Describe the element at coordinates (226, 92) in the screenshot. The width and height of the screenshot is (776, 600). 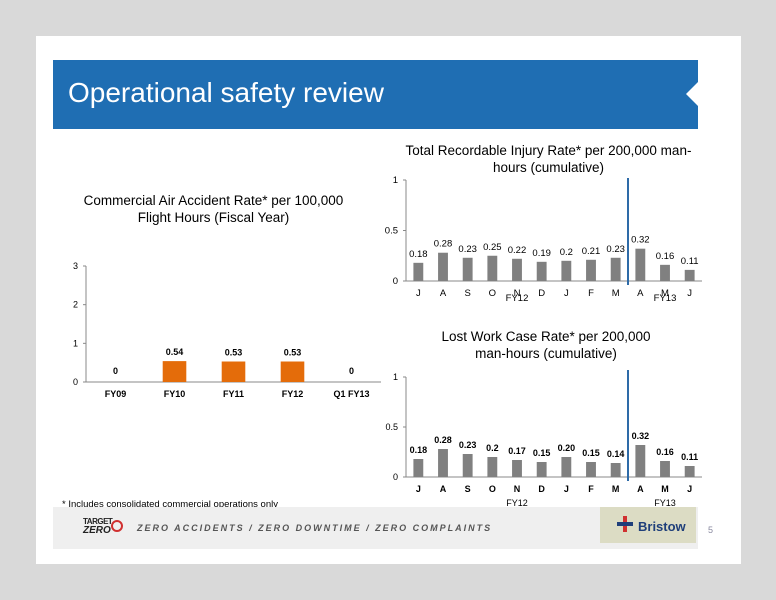
I see `slide-title: Operational safety review` at that location.